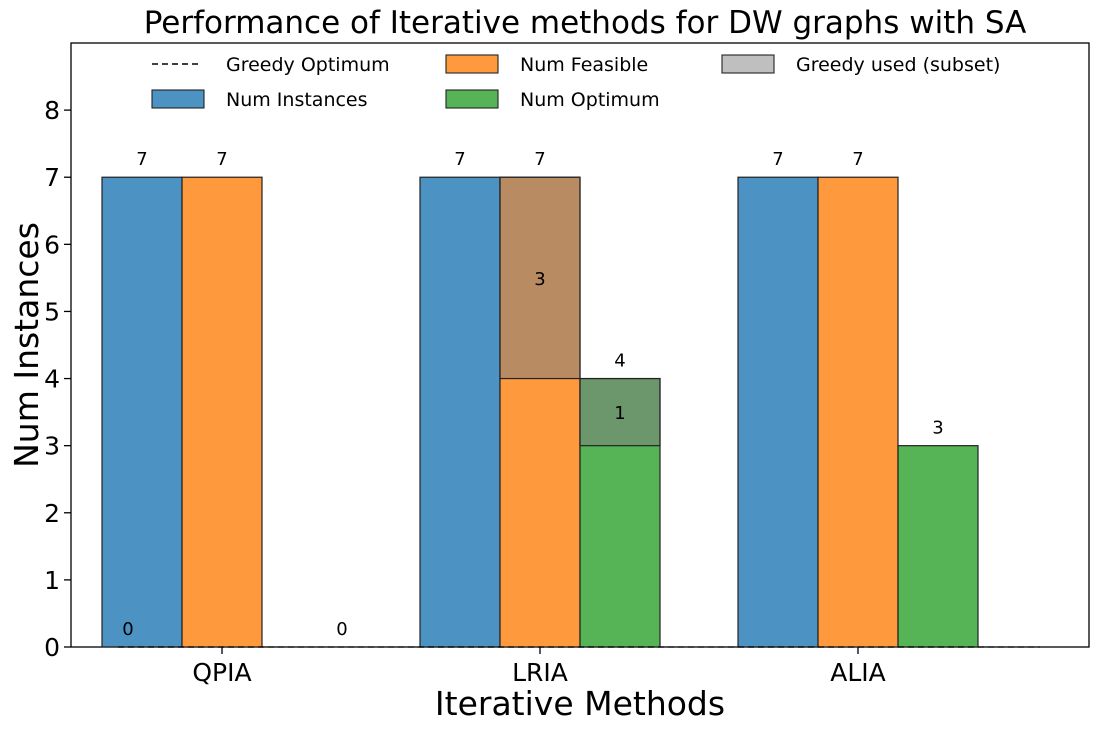 The image size is (1097, 733). I want to click on legend-item-num-feasible: Num Feasible, so click(546, 65).